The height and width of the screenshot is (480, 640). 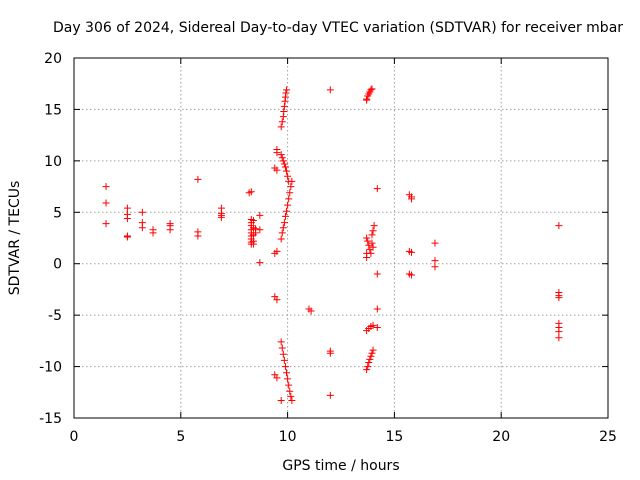 What do you see at coordinates (53, 59) in the screenshot?
I see `y-tick-label: 20` at bounding box center [53, 59].